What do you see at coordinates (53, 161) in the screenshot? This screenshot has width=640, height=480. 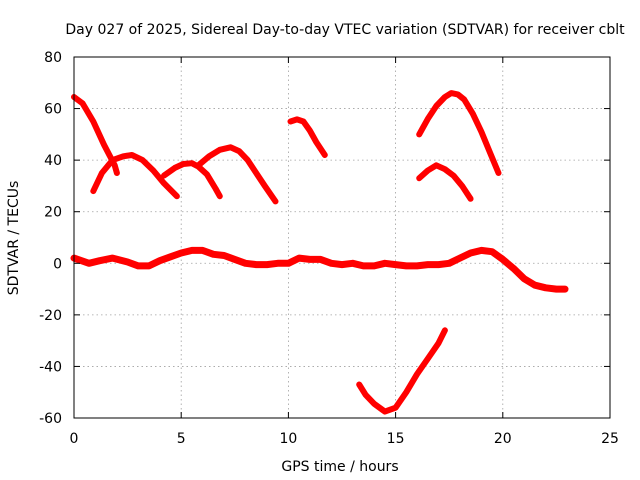 I see `y-tick-label: 40` at bounding box center [53, 161].